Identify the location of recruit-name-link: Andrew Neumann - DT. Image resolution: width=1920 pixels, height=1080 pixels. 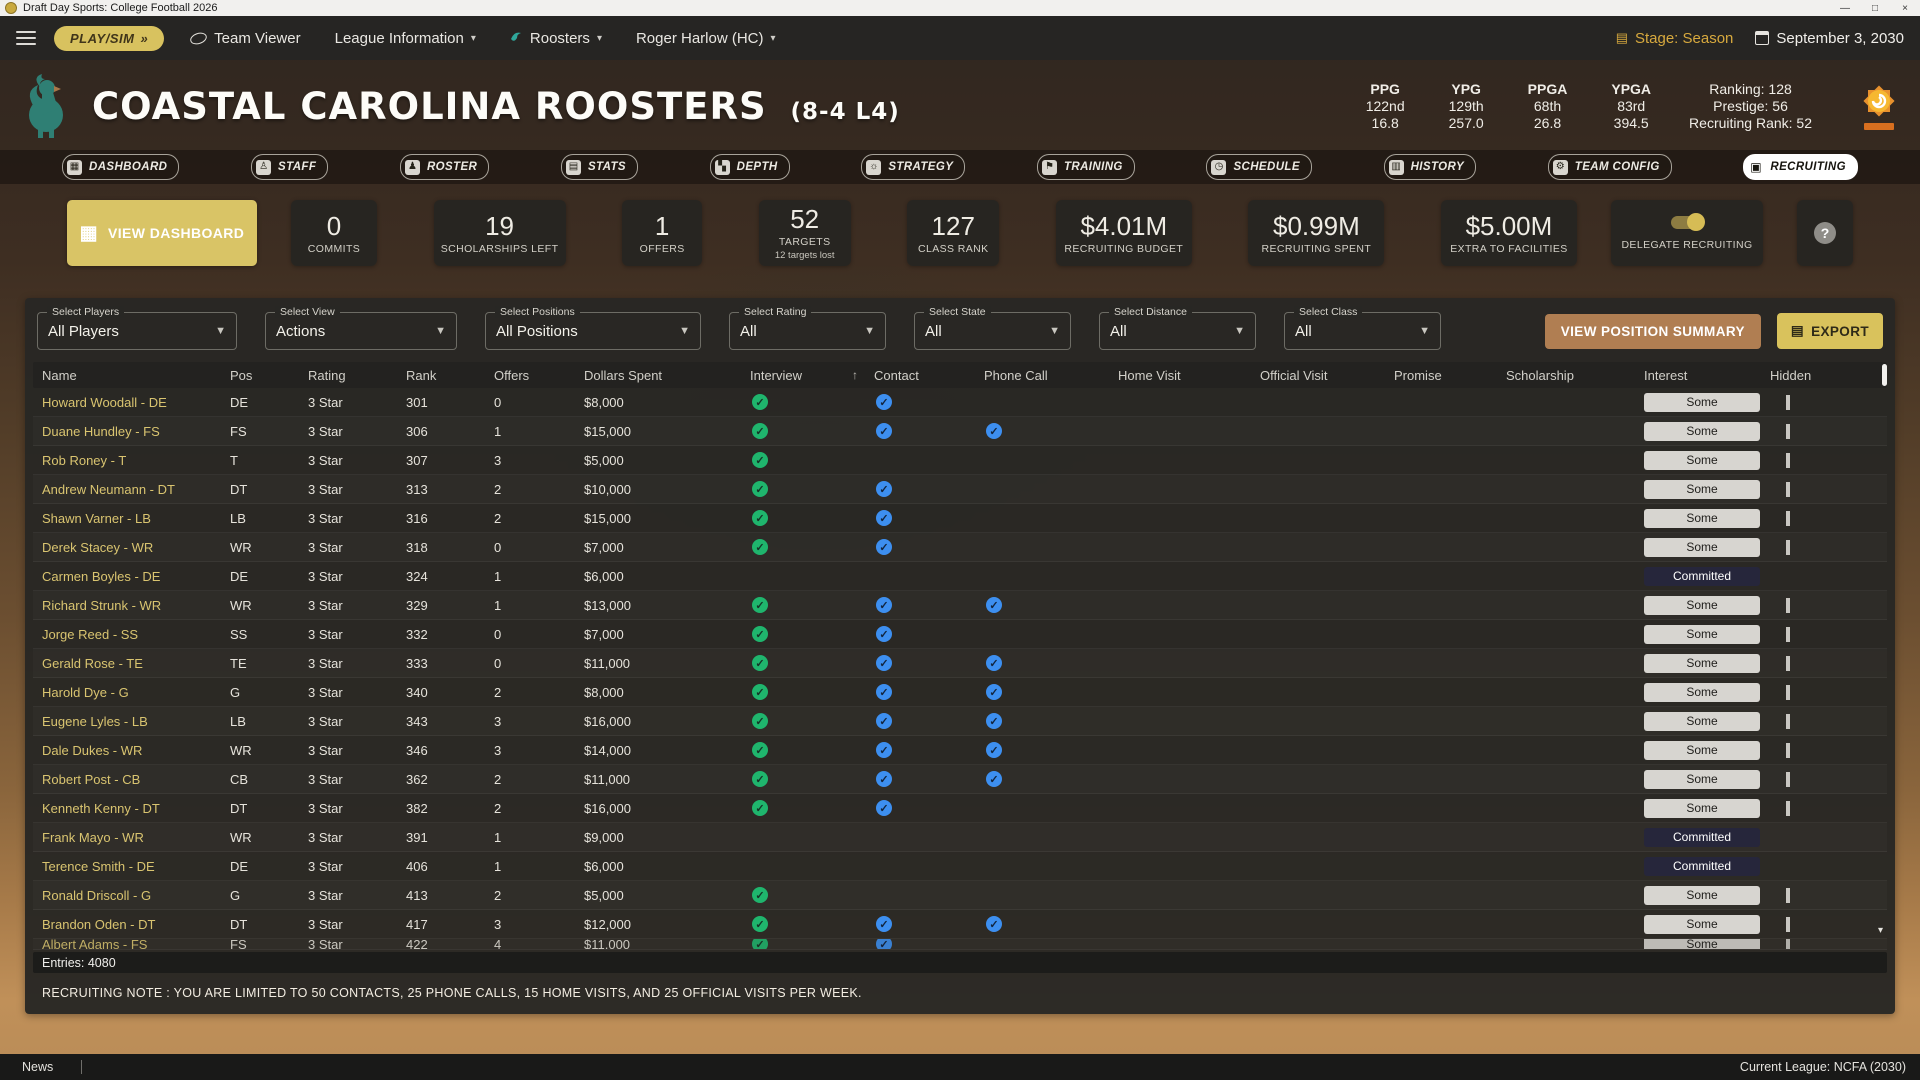
(108, 489).